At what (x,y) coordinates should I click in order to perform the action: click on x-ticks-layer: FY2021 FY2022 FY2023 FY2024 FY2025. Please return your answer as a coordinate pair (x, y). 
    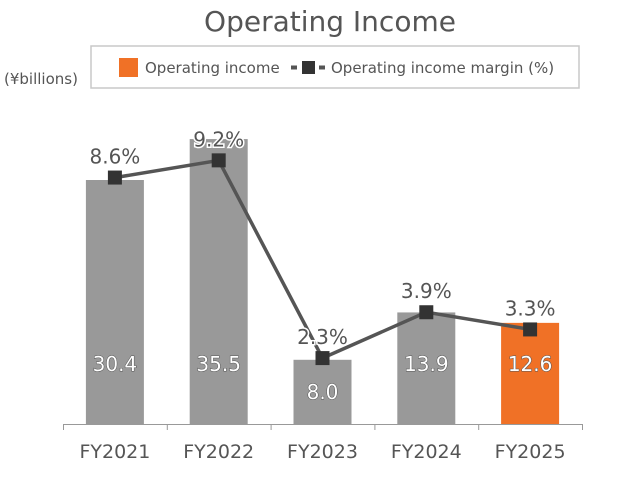
    Looking at the image, I should click on (323, 443).